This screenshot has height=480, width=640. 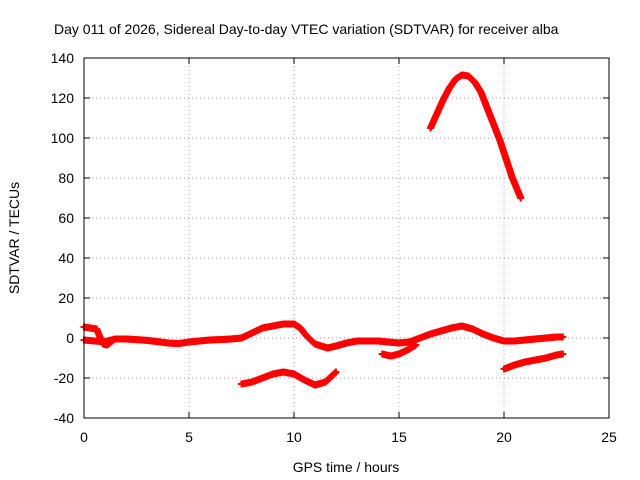 What do you see at coordinates (63, 238) in the screenshot?
I see `y-tick-labels: -40 -20 0 20 40 60 80 100 120 140` at bounding box center [63, 238].